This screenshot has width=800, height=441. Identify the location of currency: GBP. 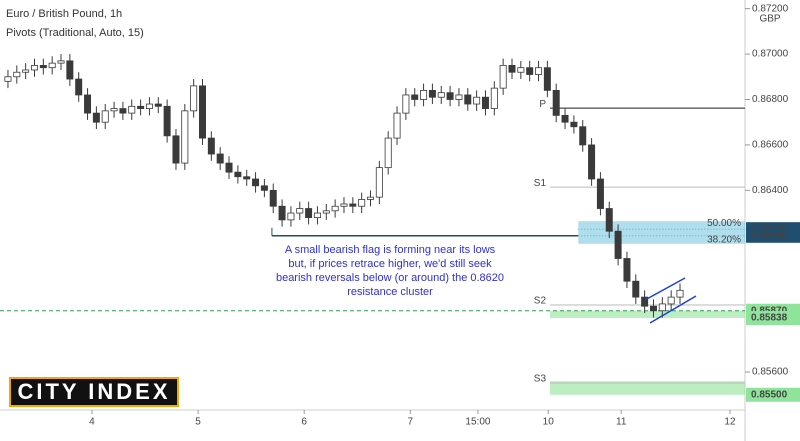
(769, 19).